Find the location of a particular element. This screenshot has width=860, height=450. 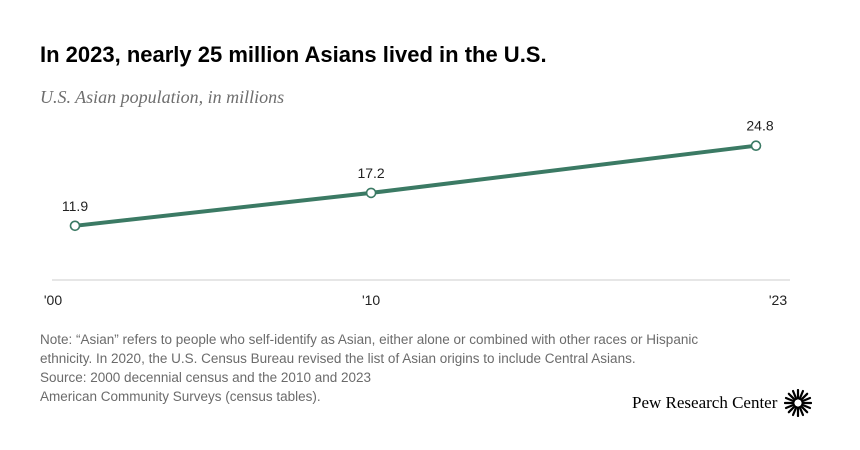

x-tick-label: '23 is located at coordinates (778, 300).